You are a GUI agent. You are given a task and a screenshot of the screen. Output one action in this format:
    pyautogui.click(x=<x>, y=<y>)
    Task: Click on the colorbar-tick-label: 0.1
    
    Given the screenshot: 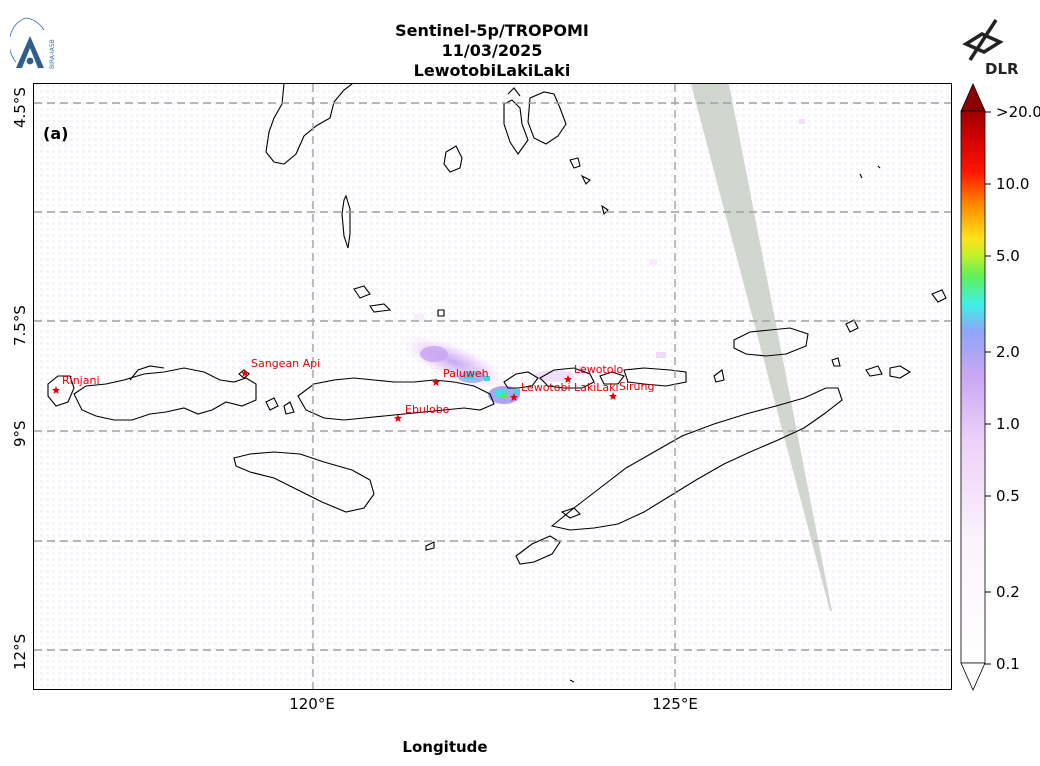 What is the action you would take?
    pyautogui.click(x=1008, y=664)
    